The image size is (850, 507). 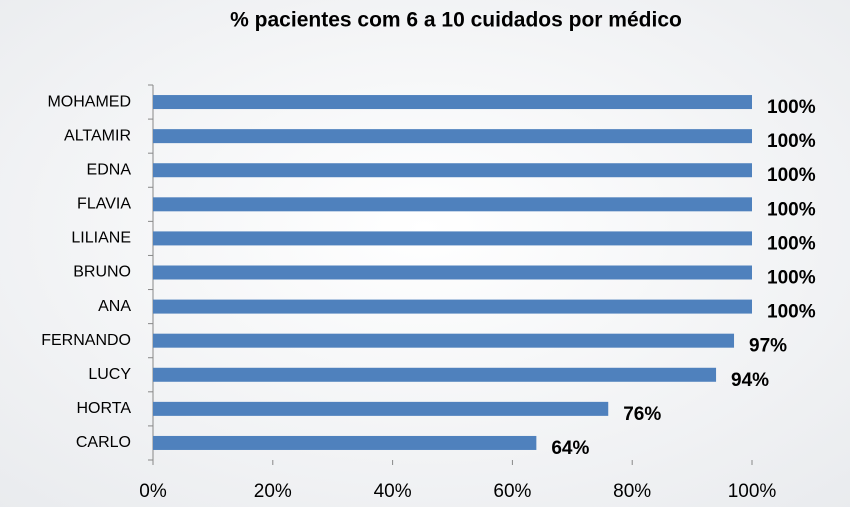 What do you see at coordinates (97, 135) in the screenshot?
I see `y-tick-label: ALTAMIR` at bounding box center [97, 135].